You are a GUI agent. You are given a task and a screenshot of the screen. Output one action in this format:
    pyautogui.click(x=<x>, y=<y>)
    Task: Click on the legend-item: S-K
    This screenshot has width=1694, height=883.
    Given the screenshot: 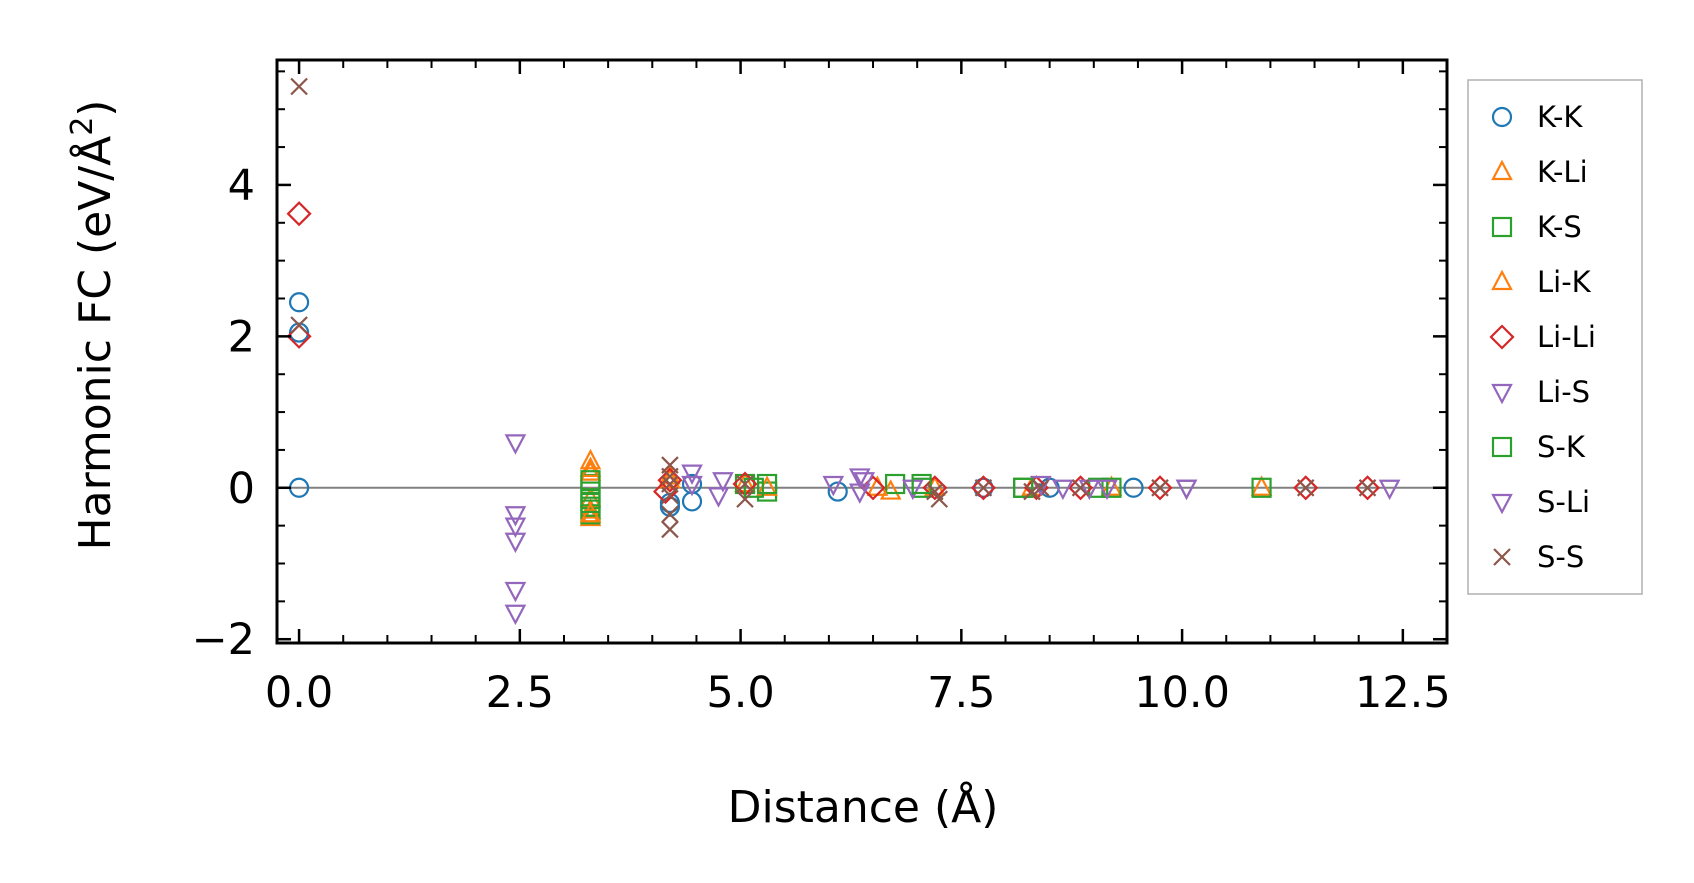 What is the action you would take?
    pyautogui.click(x=1538, y=447)
    